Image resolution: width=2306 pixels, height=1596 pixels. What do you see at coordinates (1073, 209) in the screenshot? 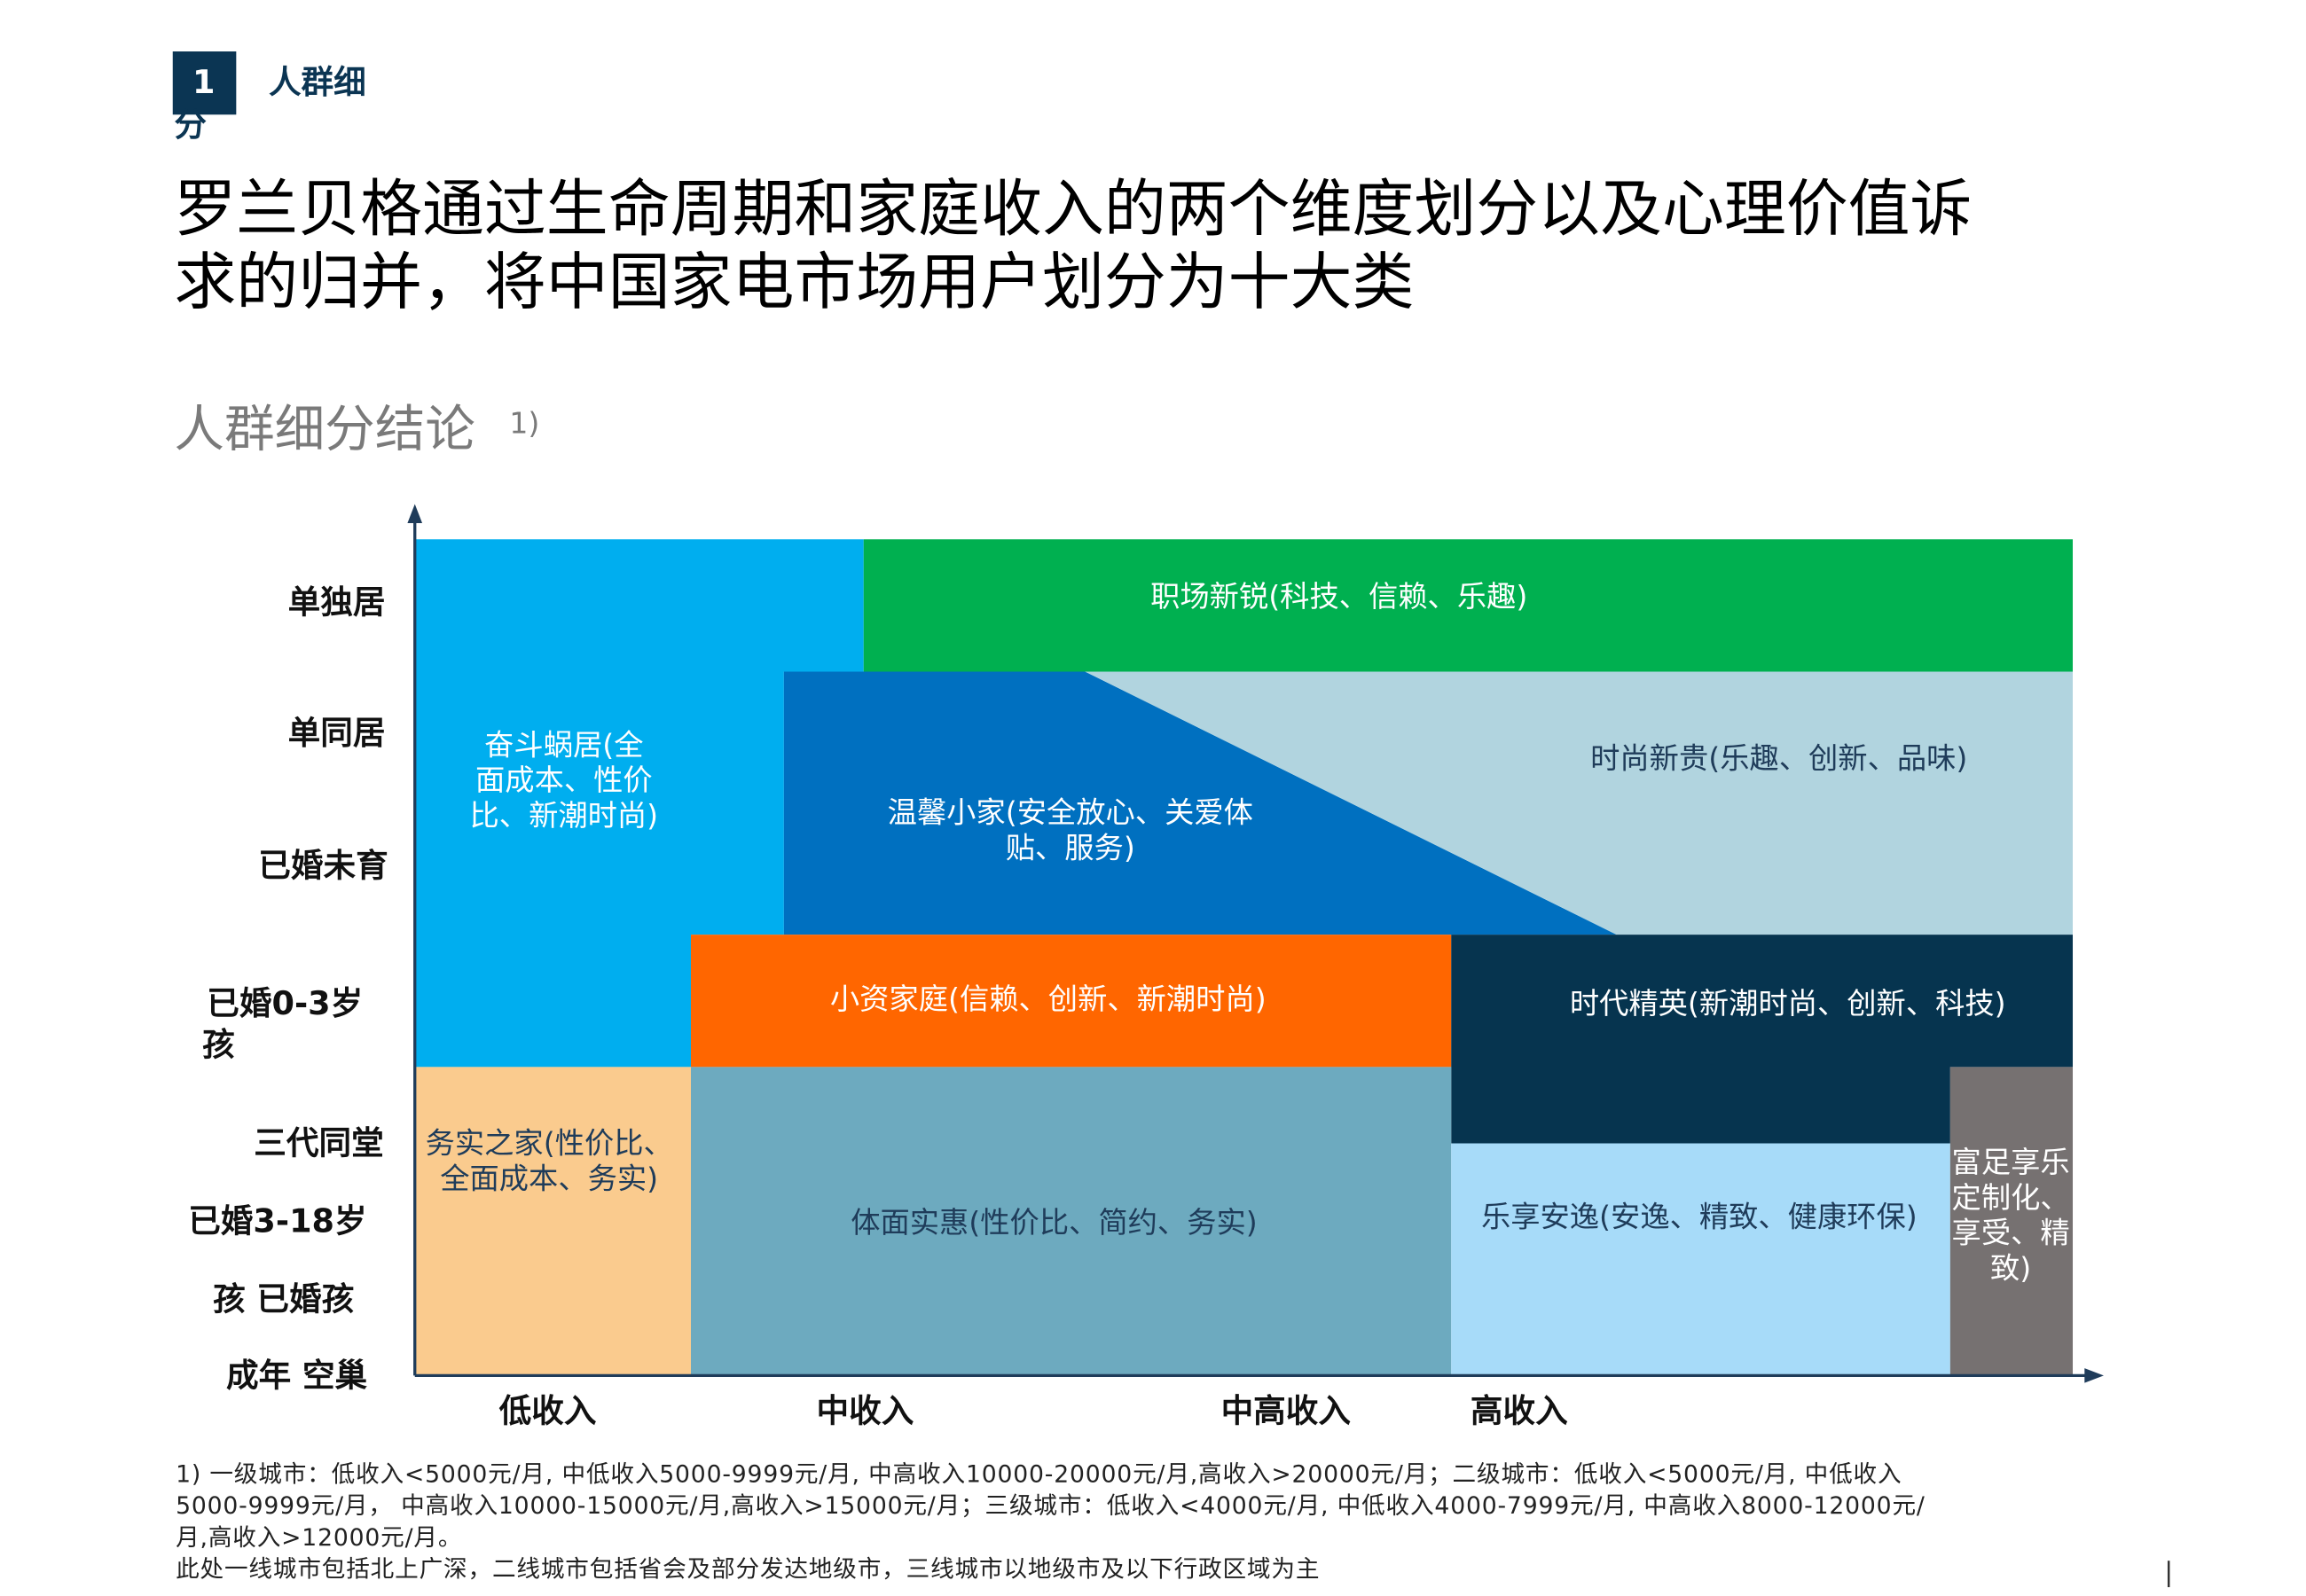
I see `title: 罗兰贝格通过生命周期和家庭收入的两个维度划分以及心理价值诉` at bounding box center [1073, 209].